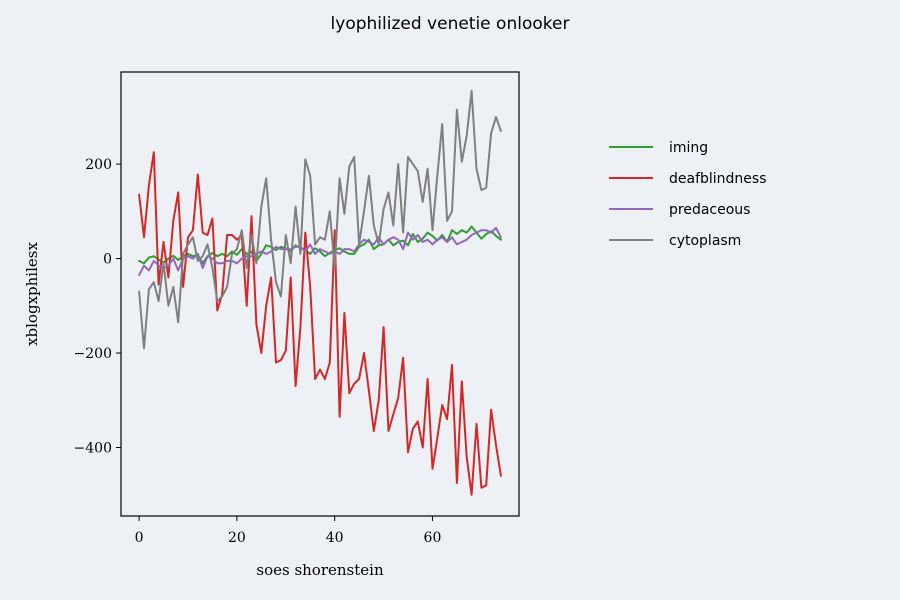 Image resolution: width=900 pixels, height=600 pixels. What do you see at coordinates (433, 538) in the screenshot?
I see `x-tick-label: 60` at bounding box center [433, 538].